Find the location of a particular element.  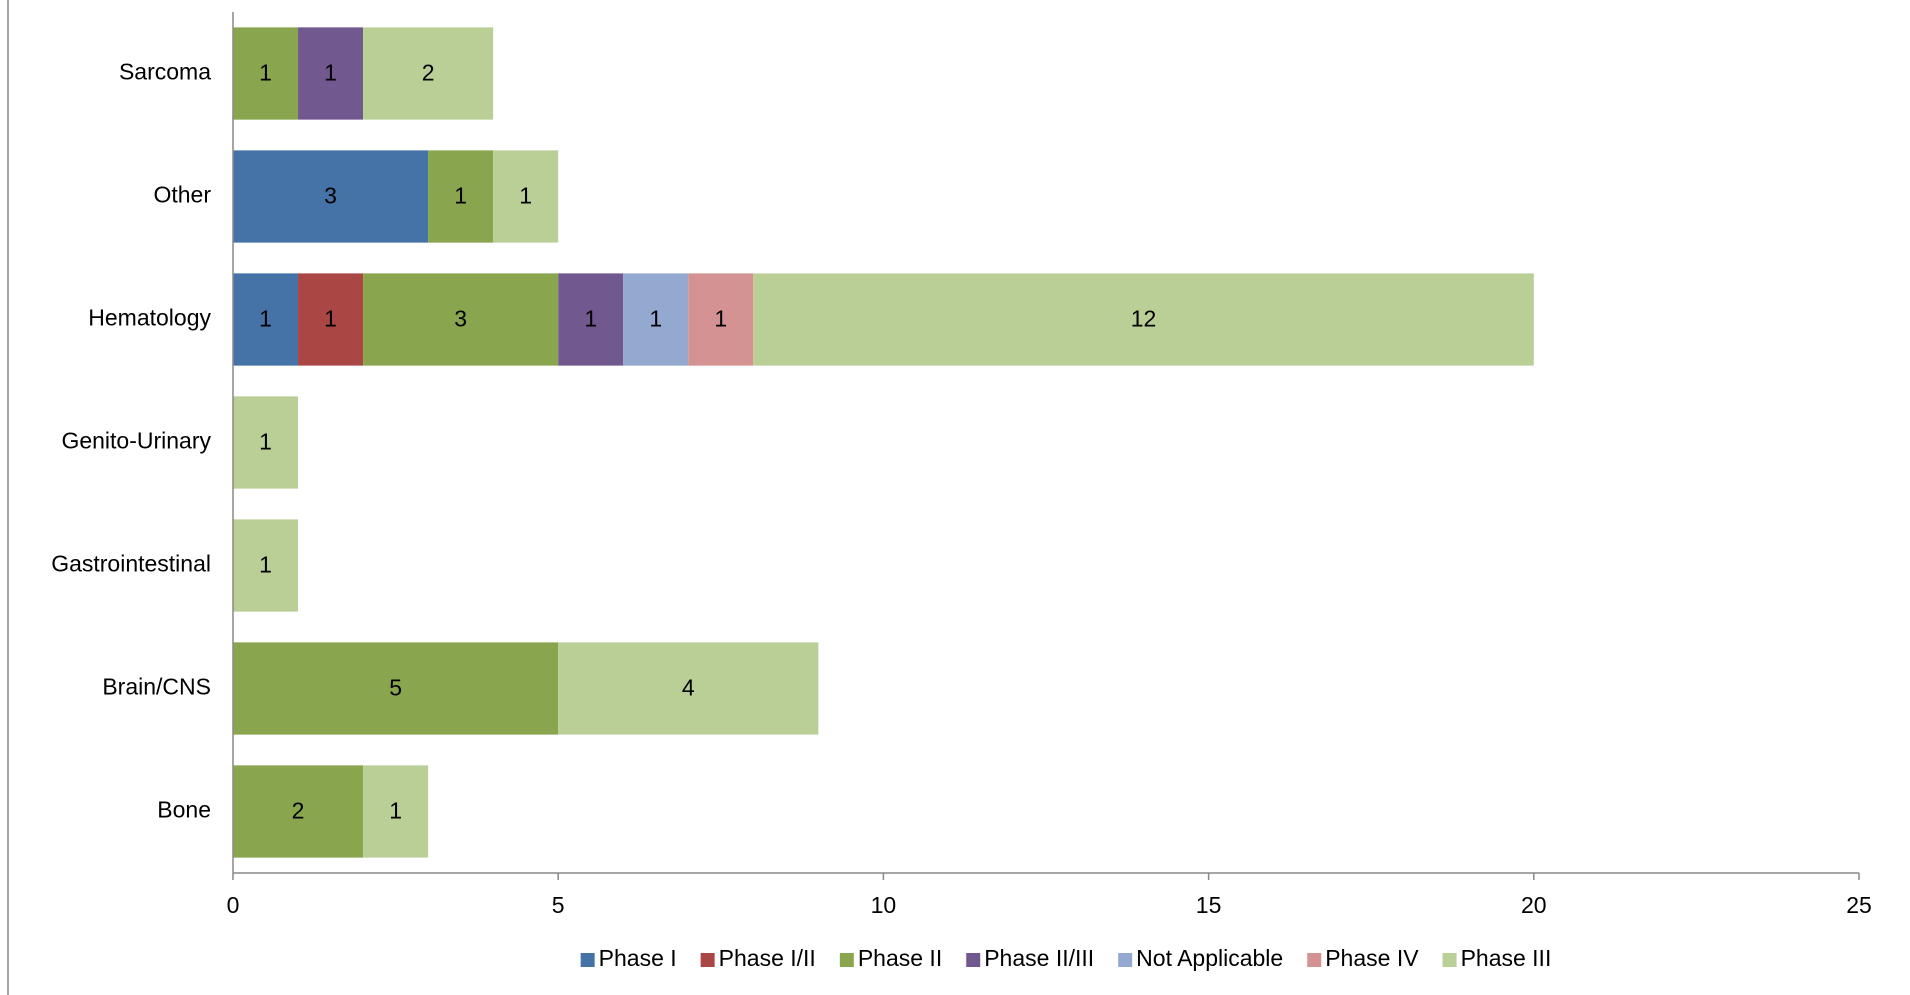

legend-label: Phase III is located at coordinates (1506, 958).